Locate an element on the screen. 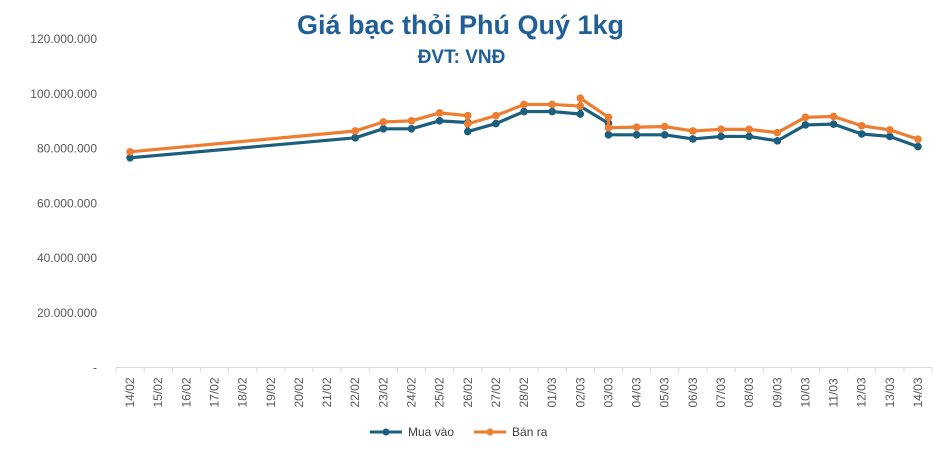  legend-label-ban-ra: Bán ra is located at coordinates (530, 432).